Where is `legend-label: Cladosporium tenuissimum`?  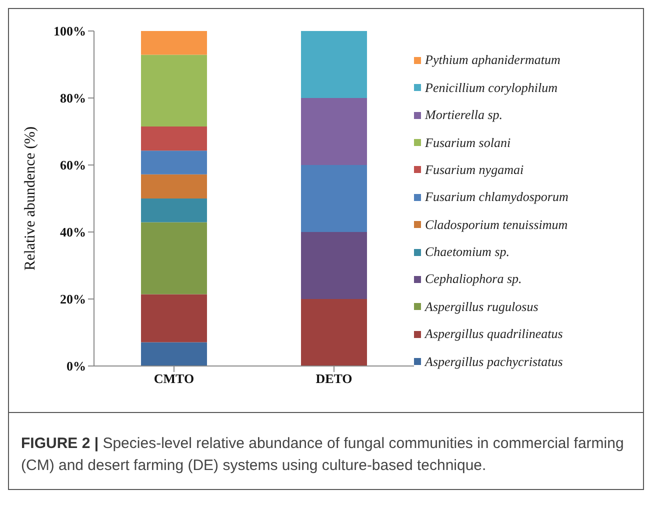 legend-label: Cladosporium tenuissimum is located at coordinates (496, 224).